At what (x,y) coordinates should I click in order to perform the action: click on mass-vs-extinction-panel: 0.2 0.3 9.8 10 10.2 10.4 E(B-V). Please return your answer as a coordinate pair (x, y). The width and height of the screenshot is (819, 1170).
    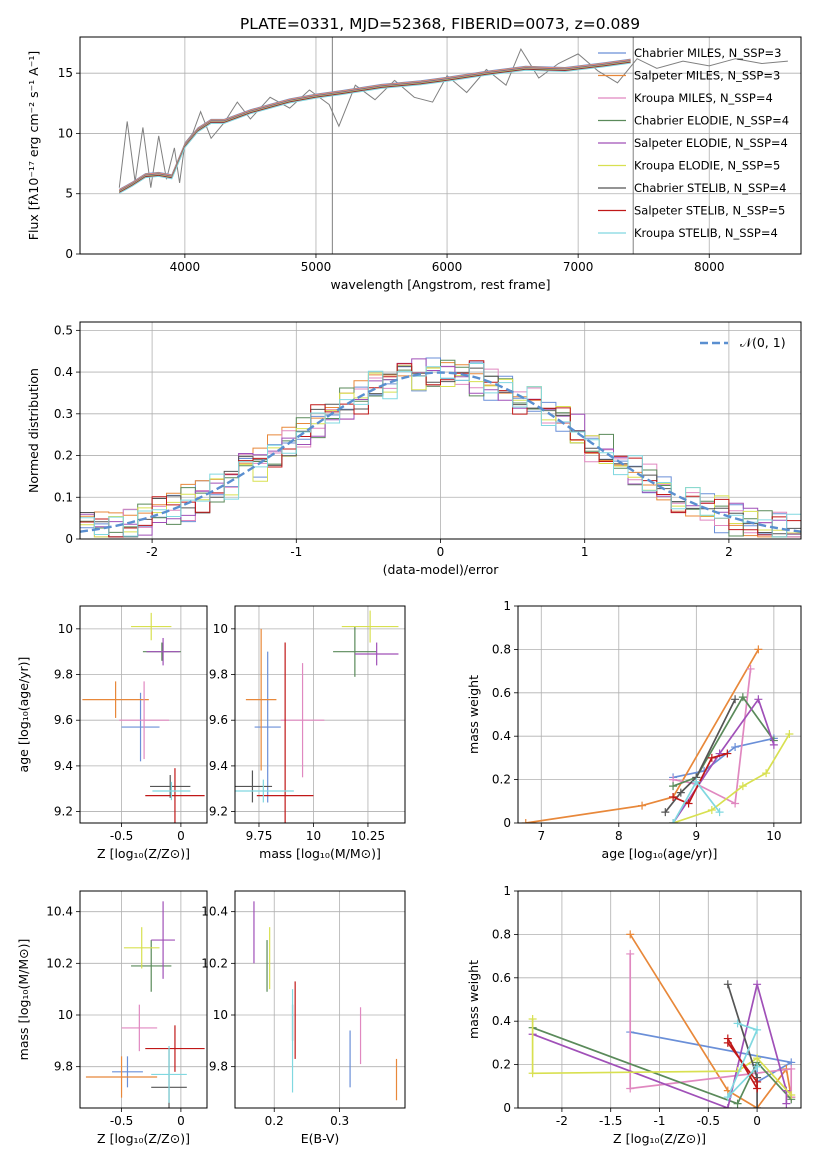
    Looking at the image, I should click on (303, 1018).